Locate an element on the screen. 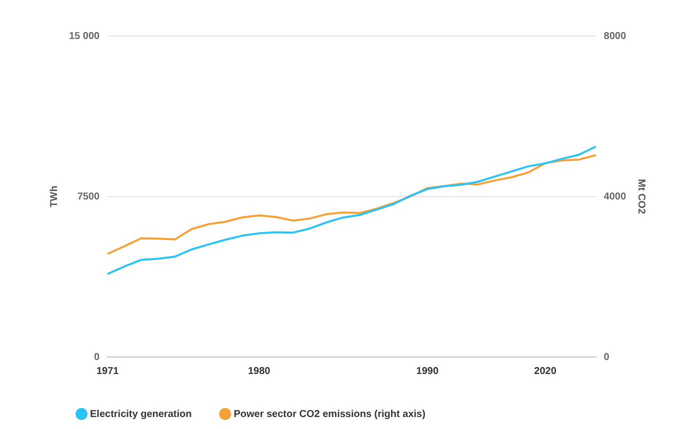 The width and height of the screenshot is (675, 429). y2-tick-label: 0 is located at coordinates (607, 357).